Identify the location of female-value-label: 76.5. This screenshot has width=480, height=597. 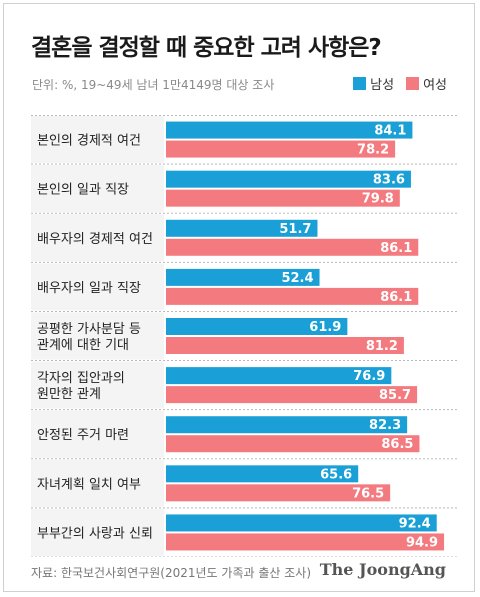
(368, 493).